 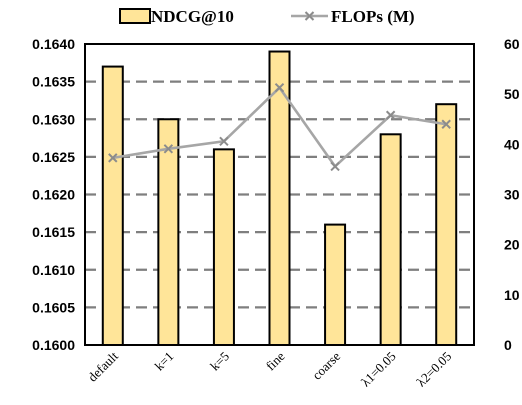 What do you see at coordinates (279, 87) in the screenshot?
I see `flops-marker-fine` at bounding box center [279, 87].